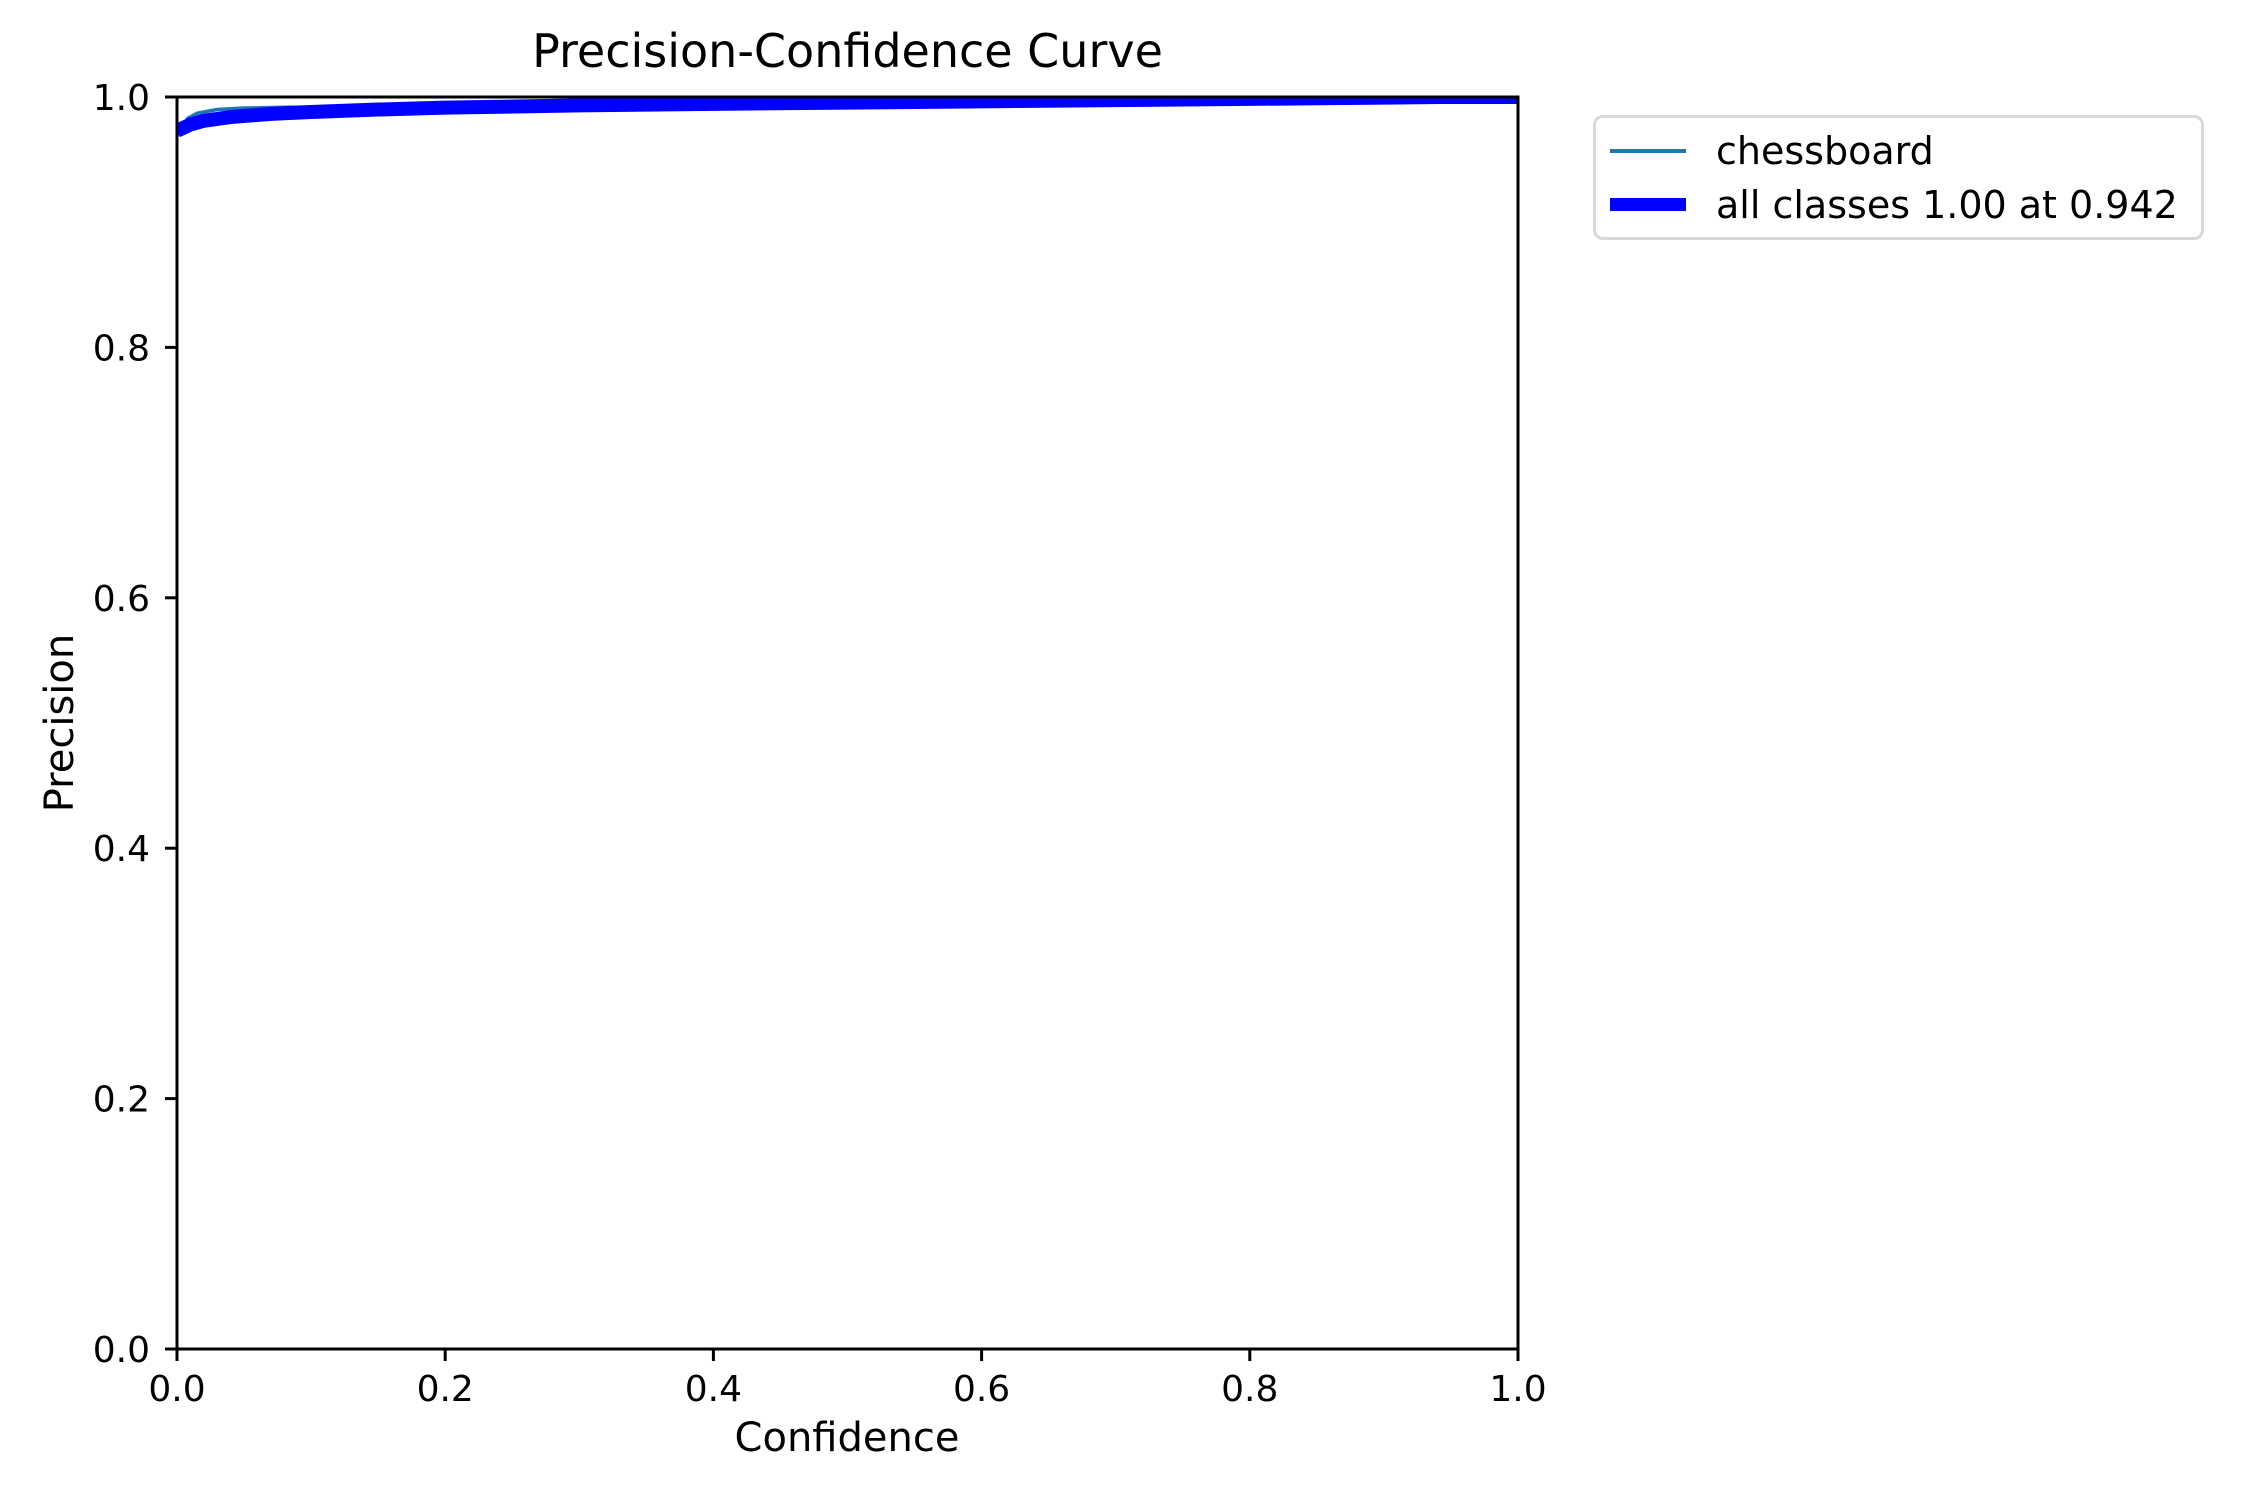 Image resolution: width=2250 pixels, height=1500 pixels. I want to click on y-tick-label: 0.8, so click(121, 348).